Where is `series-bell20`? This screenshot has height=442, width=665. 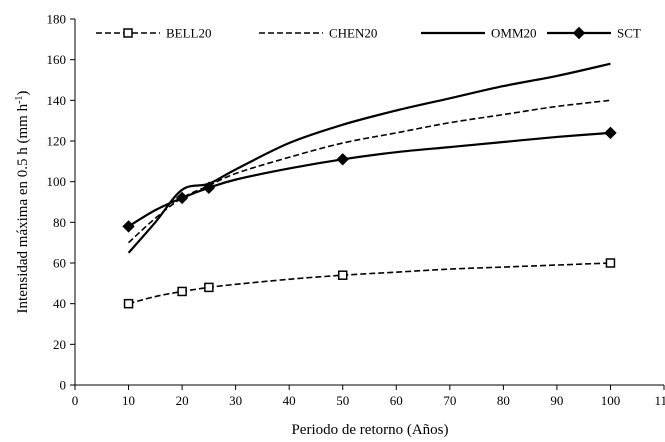
series-bell20 is located at coordinates (369, 283).